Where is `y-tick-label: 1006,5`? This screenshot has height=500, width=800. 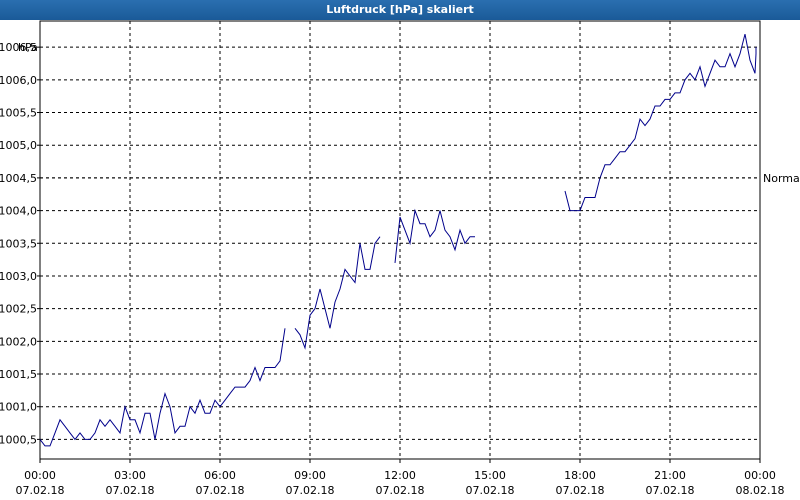 y-tick-label: 1006,5 is located at coordinates (18, 47).